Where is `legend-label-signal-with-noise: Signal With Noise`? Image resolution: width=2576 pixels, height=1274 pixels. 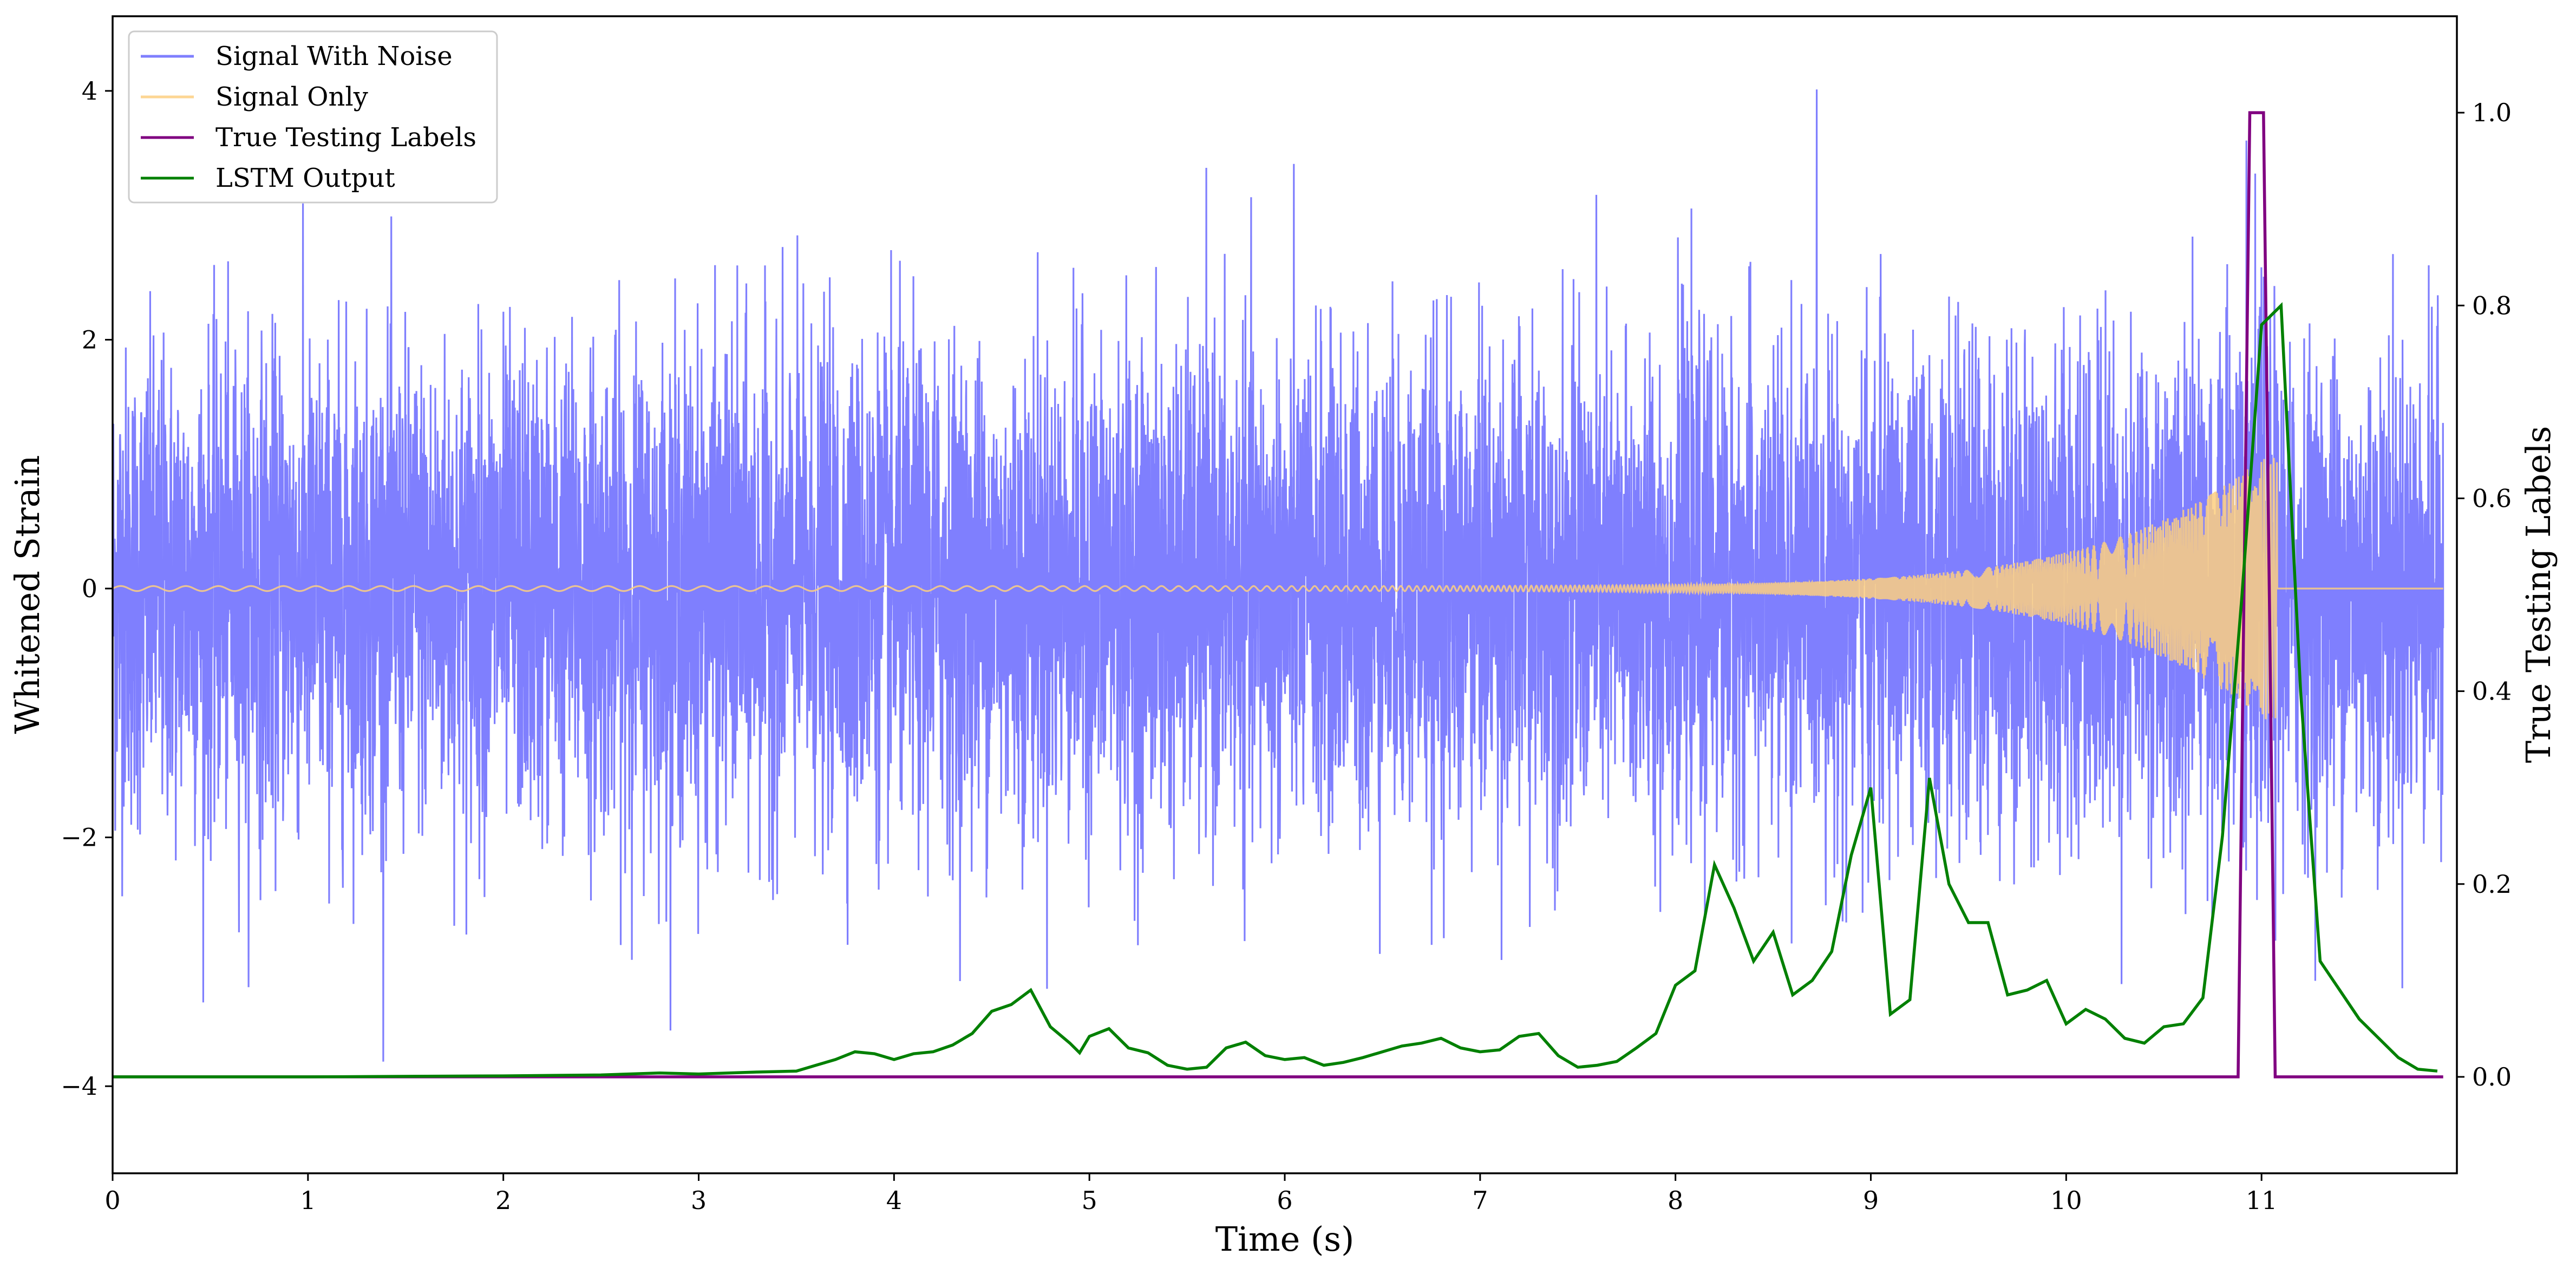
legend-label-signal-with-noise: Signal With Noise is located at coordinates (334, 56).